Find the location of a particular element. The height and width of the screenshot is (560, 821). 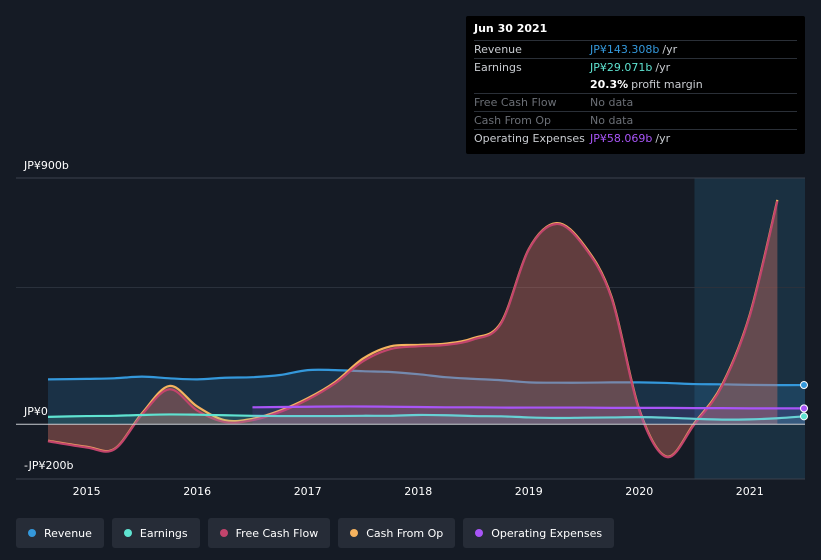

end-marker-revenue is located at coordinates (804, 385).